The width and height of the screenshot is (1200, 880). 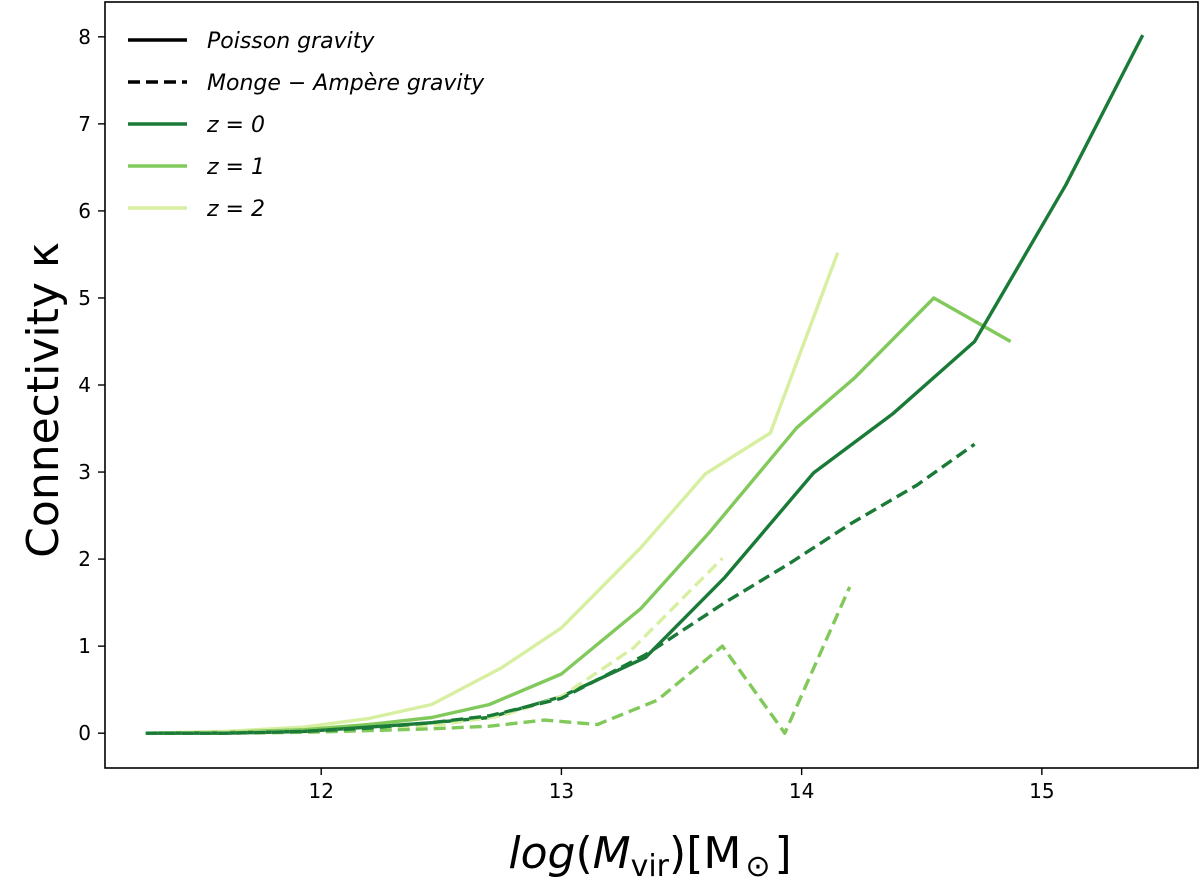 What do you see at coordinates (235, 125) in the screenshot?
I see `legend-label-2: z = 0` at bounding box center [235, 125].